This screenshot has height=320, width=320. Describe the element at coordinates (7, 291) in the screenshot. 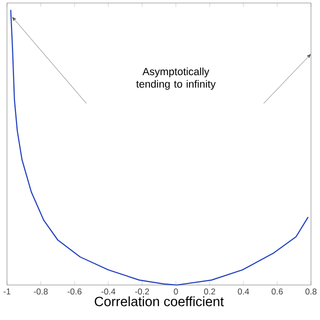

I see `x-tick-label: -1` at that location.